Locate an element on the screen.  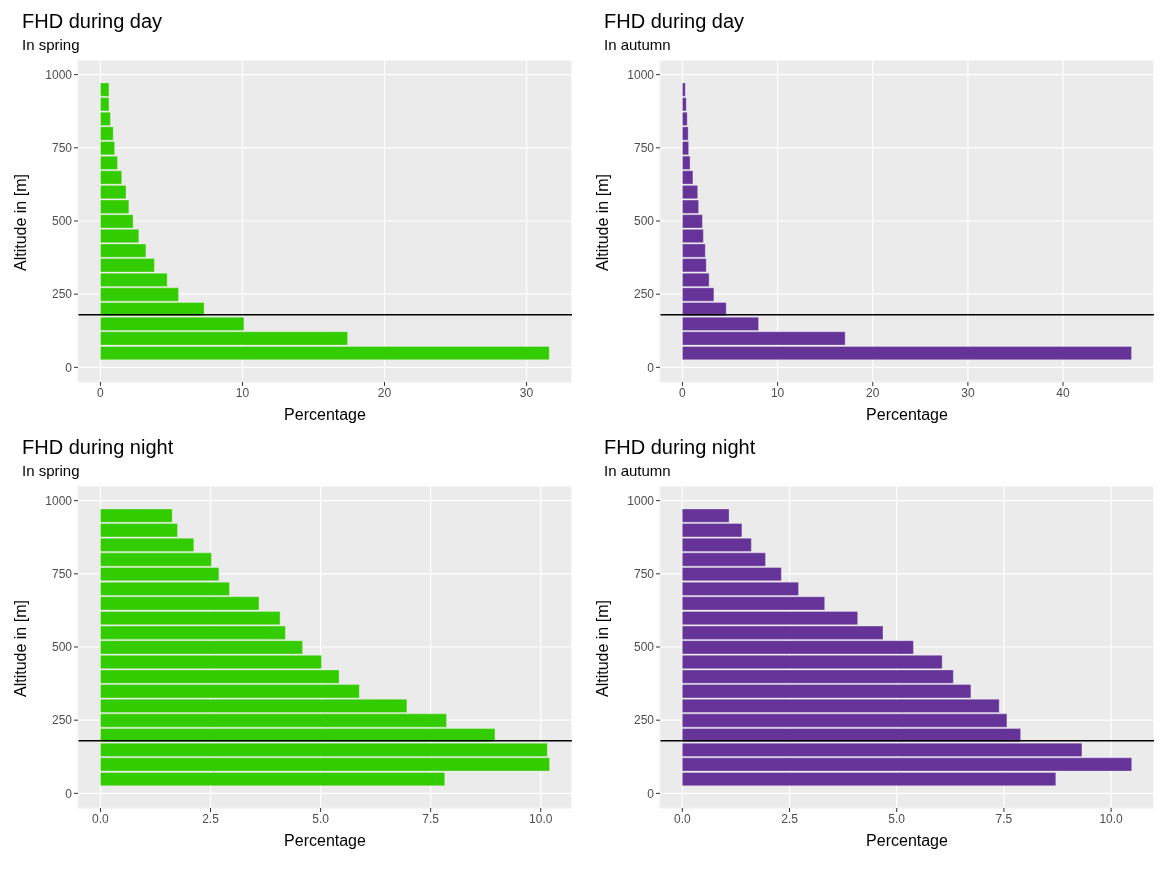
x-tick-label: 40 is located at coordinates (1063, 392).